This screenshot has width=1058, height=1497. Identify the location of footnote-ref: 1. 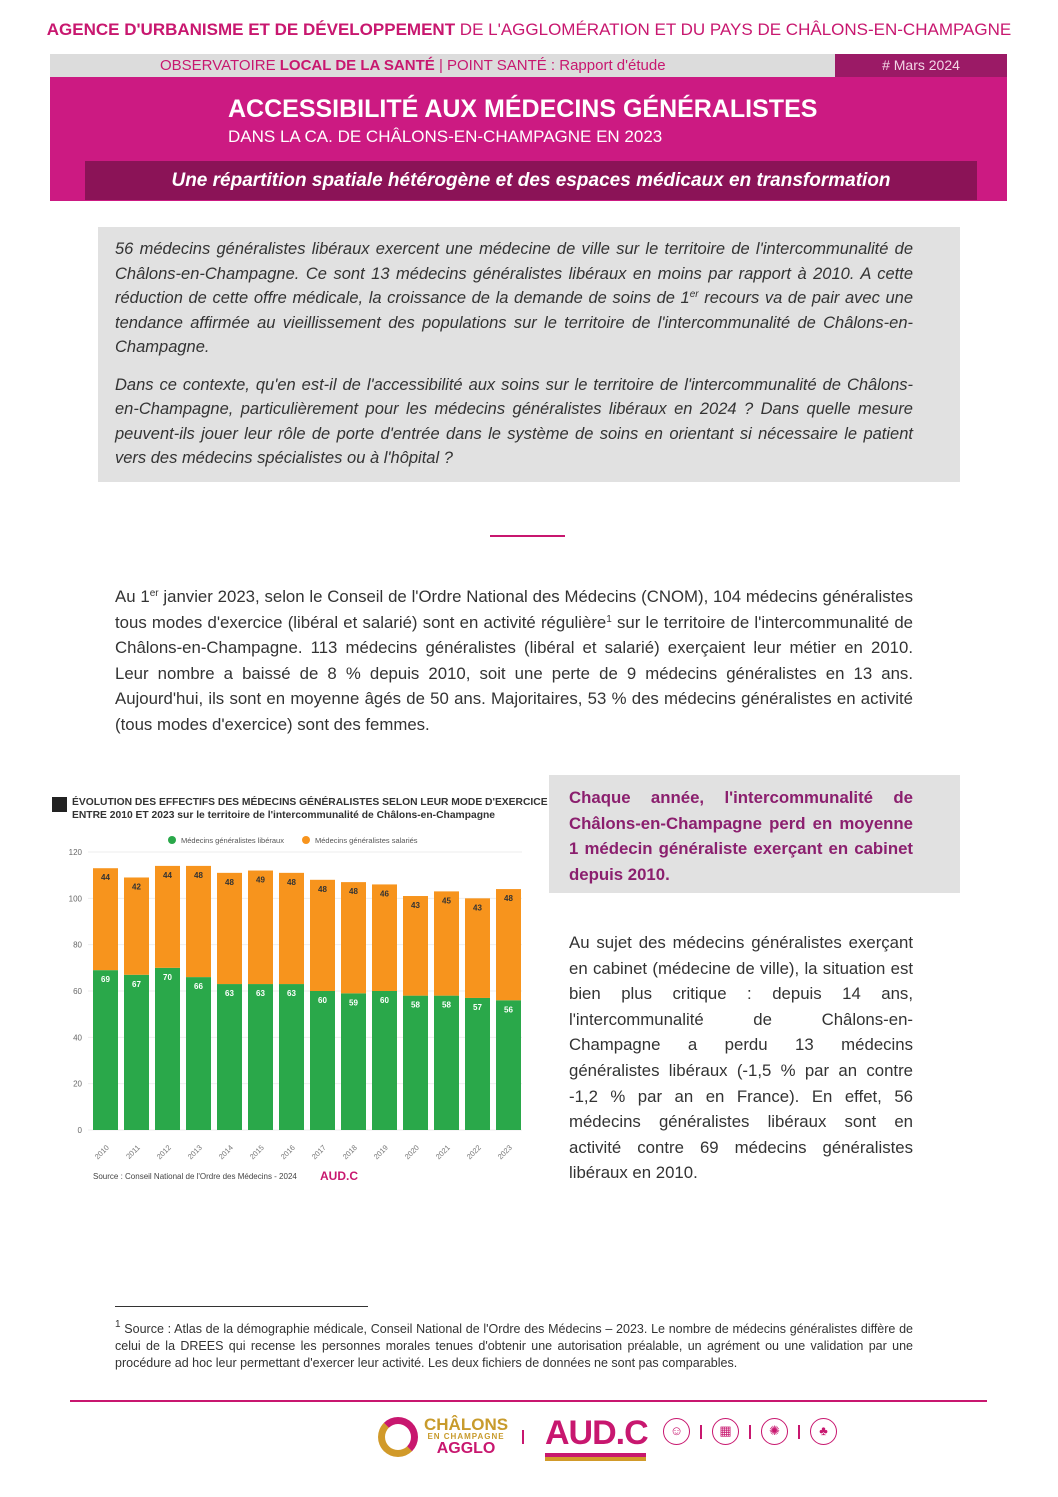
(609, 619).